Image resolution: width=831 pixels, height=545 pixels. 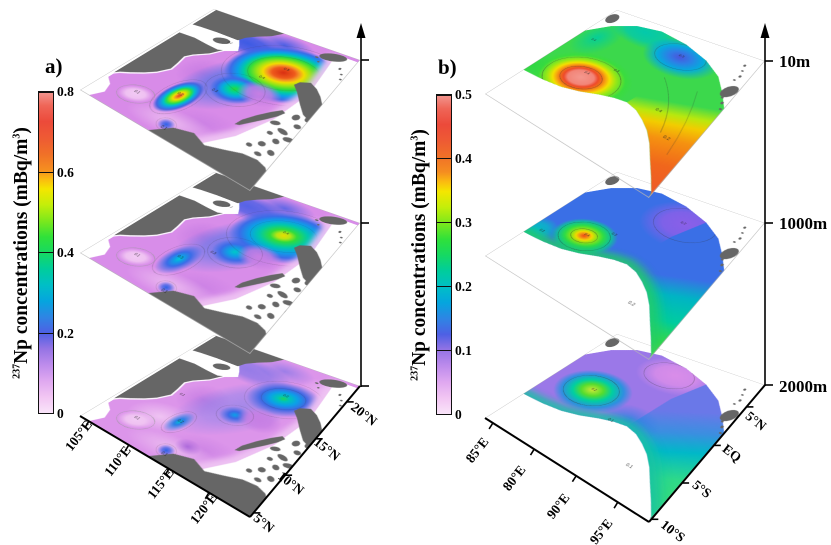 I want to click on svg-text: 95°E, so click(x=600, y=530).